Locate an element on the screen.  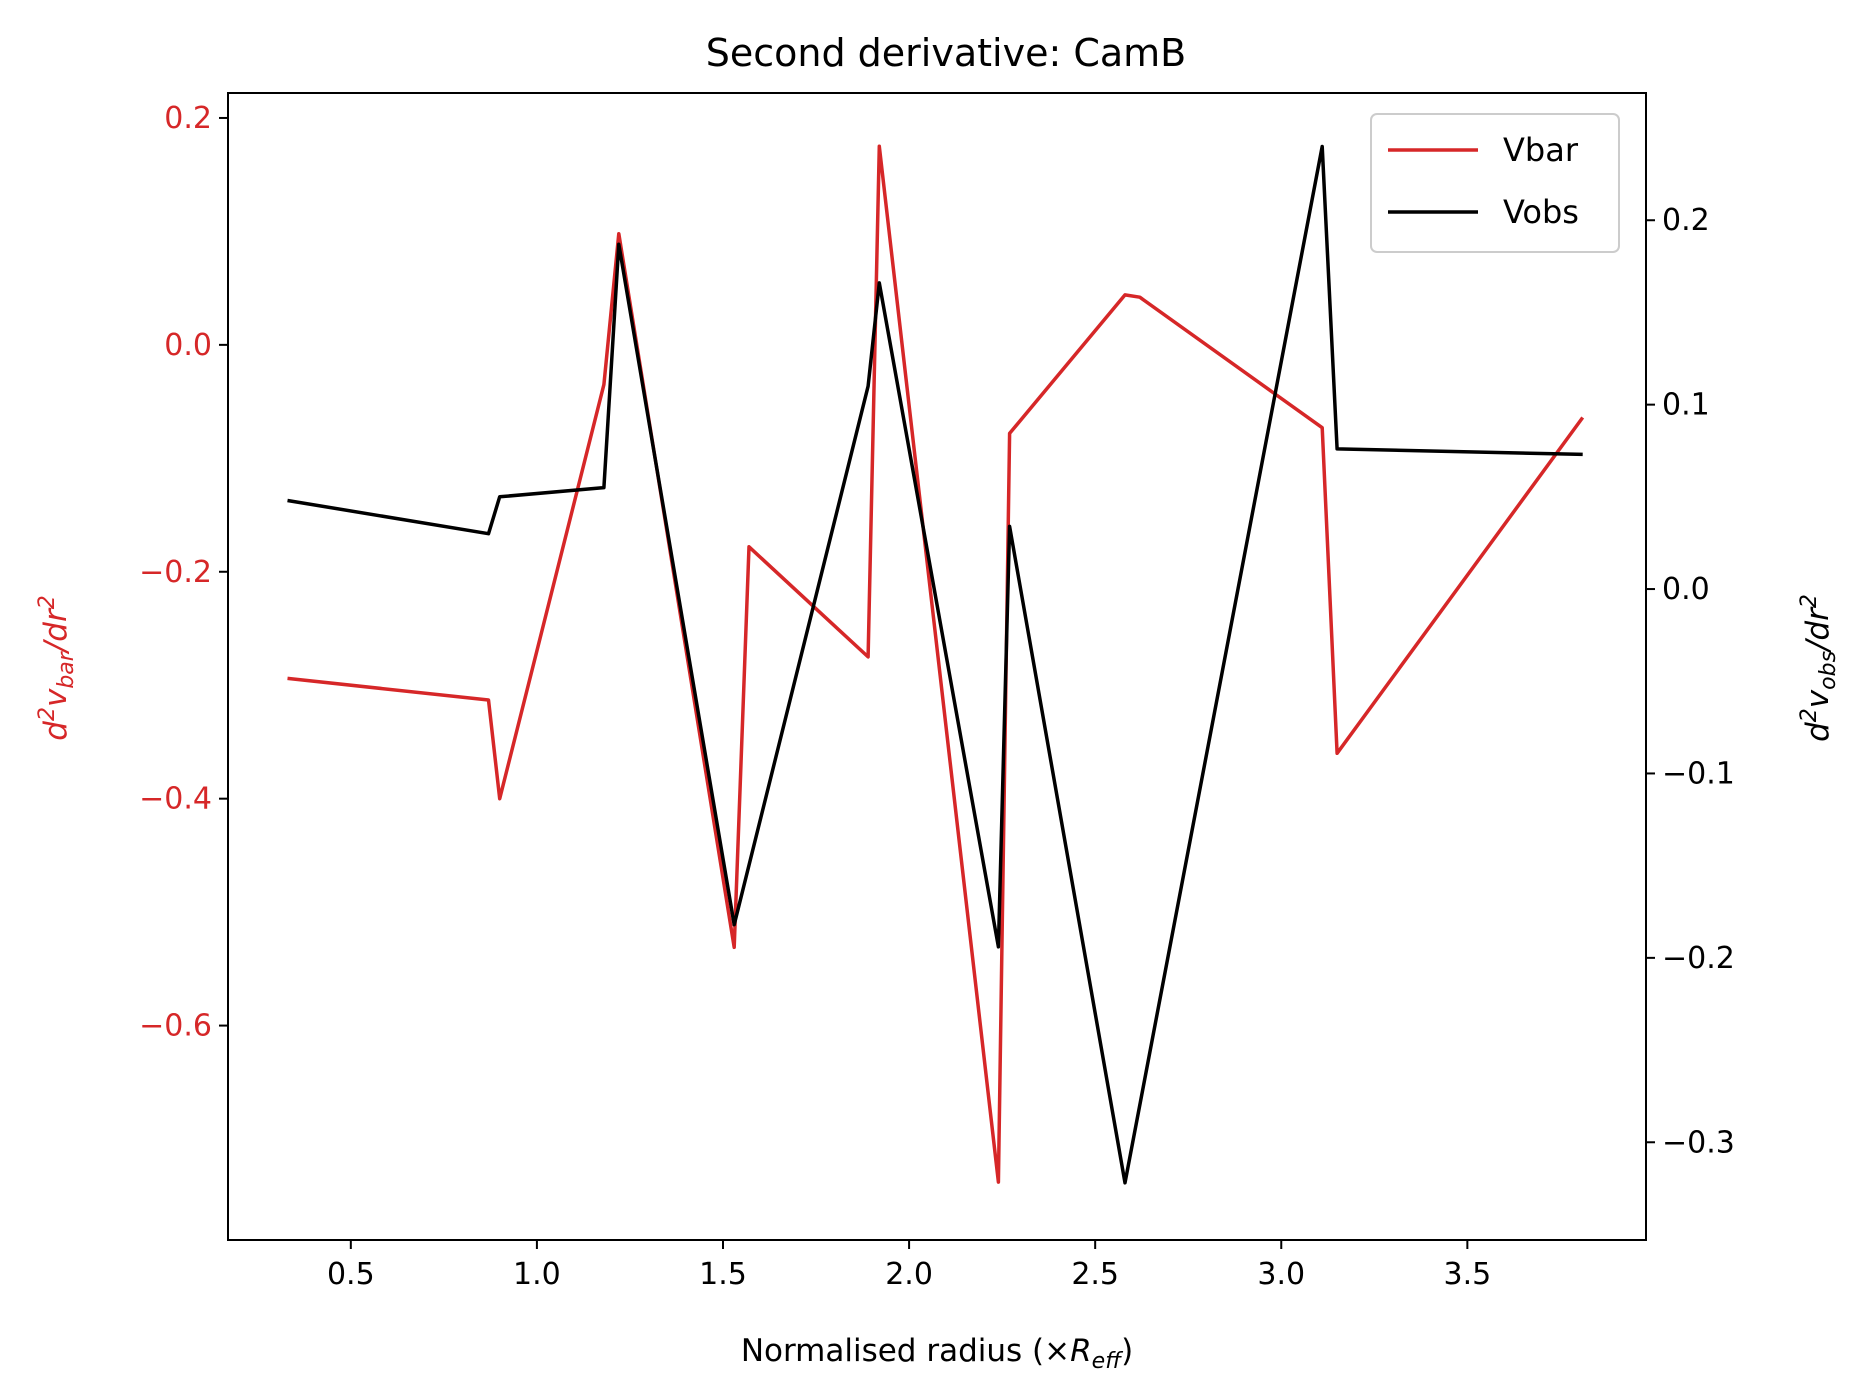
x-tick-label: 0.5 is located at coordinates (351, 1274).